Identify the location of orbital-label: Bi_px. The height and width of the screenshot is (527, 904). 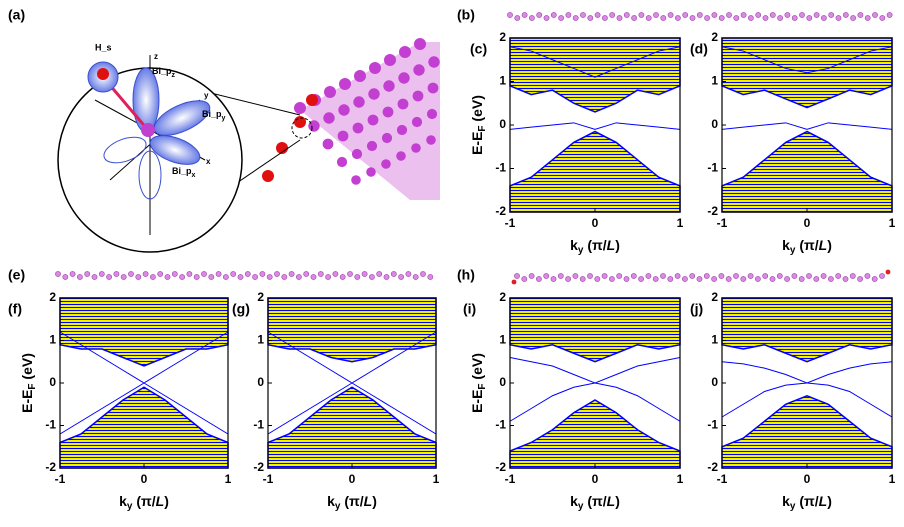
(184, 172).